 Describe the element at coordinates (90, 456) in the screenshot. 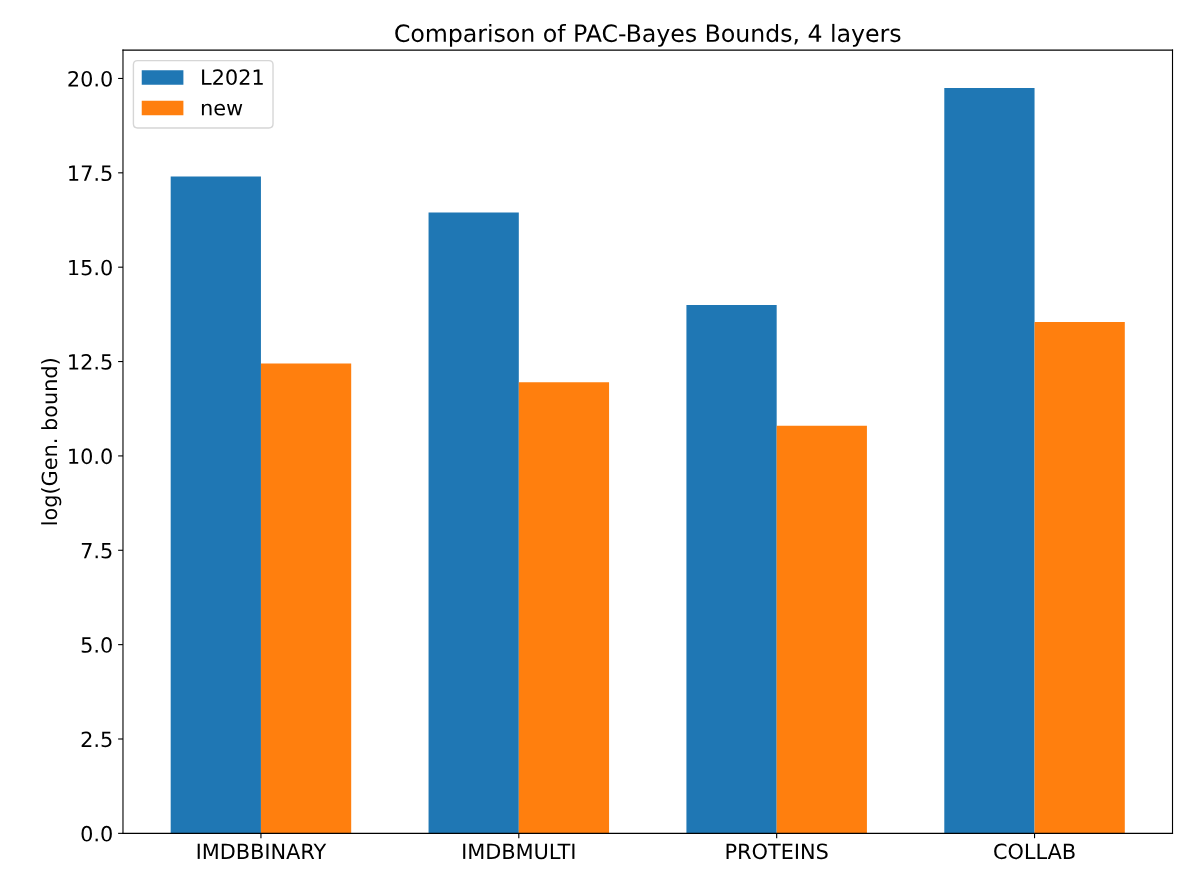

I see `y-tick-label: 10.0` at that location.